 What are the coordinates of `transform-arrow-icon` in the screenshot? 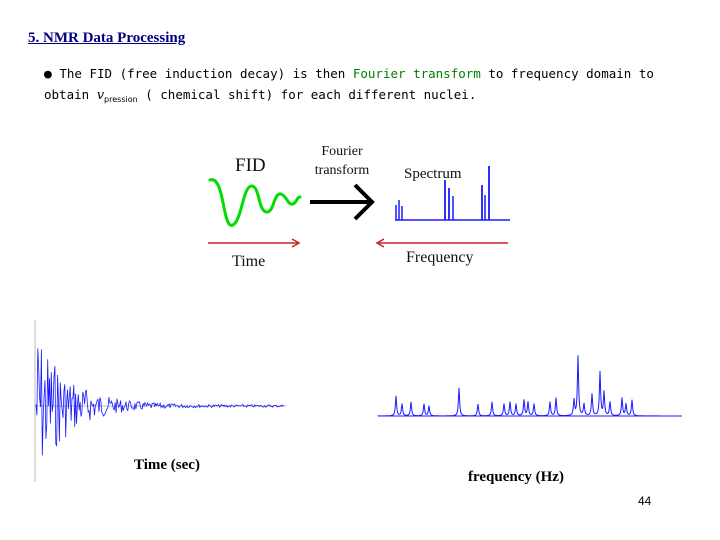 It's located at (342, 202).